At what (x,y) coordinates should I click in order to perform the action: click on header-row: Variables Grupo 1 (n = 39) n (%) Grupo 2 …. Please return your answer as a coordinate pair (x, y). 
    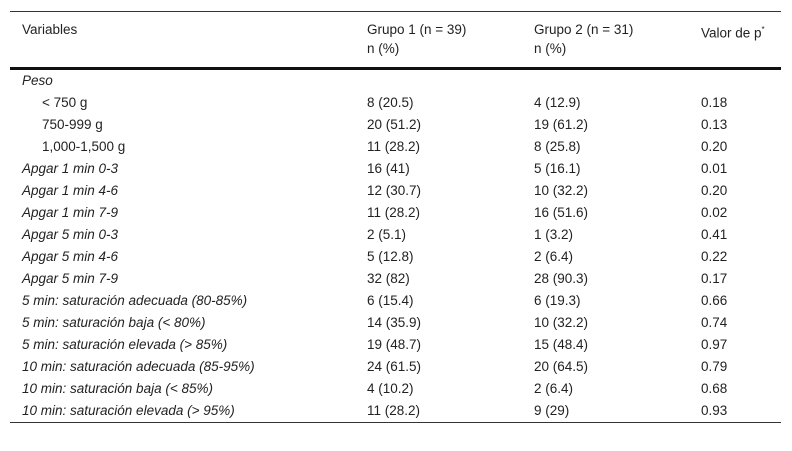
    Looking at the image, I should click on (395, 40).